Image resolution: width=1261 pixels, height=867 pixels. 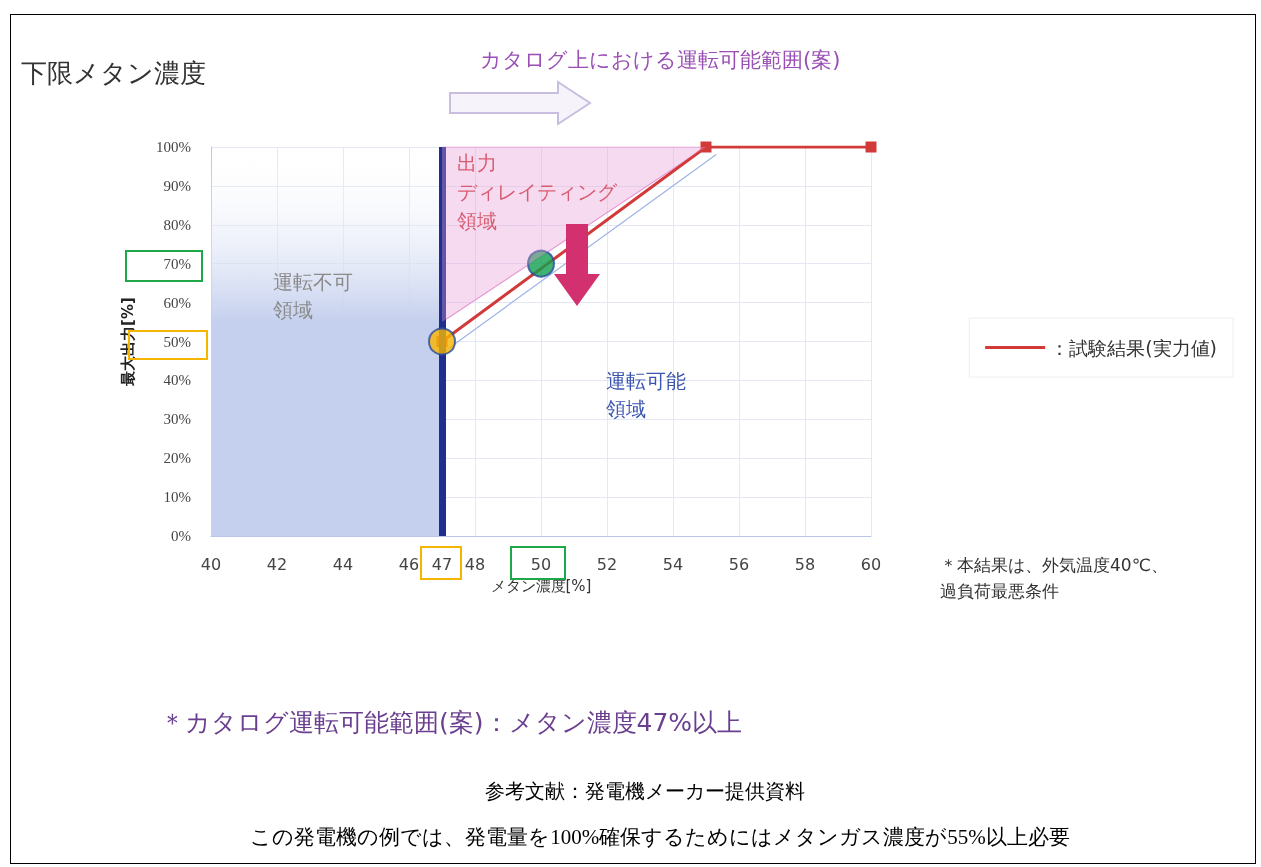 I want to click on annotation: 運転不可領域, so click(x=313, y=296).